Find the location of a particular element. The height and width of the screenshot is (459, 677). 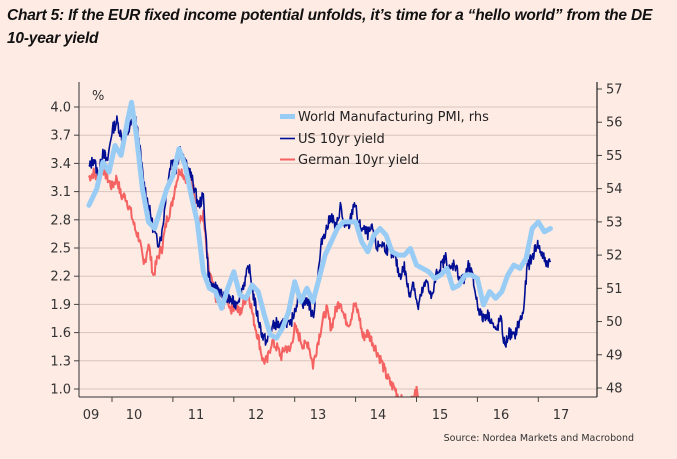

left-tick-label: 2.2 is located at coordinates (60, 277).